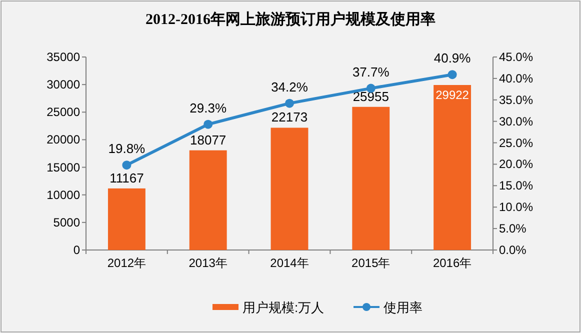  I want to click on data-label: 25955, so click(370, 96).